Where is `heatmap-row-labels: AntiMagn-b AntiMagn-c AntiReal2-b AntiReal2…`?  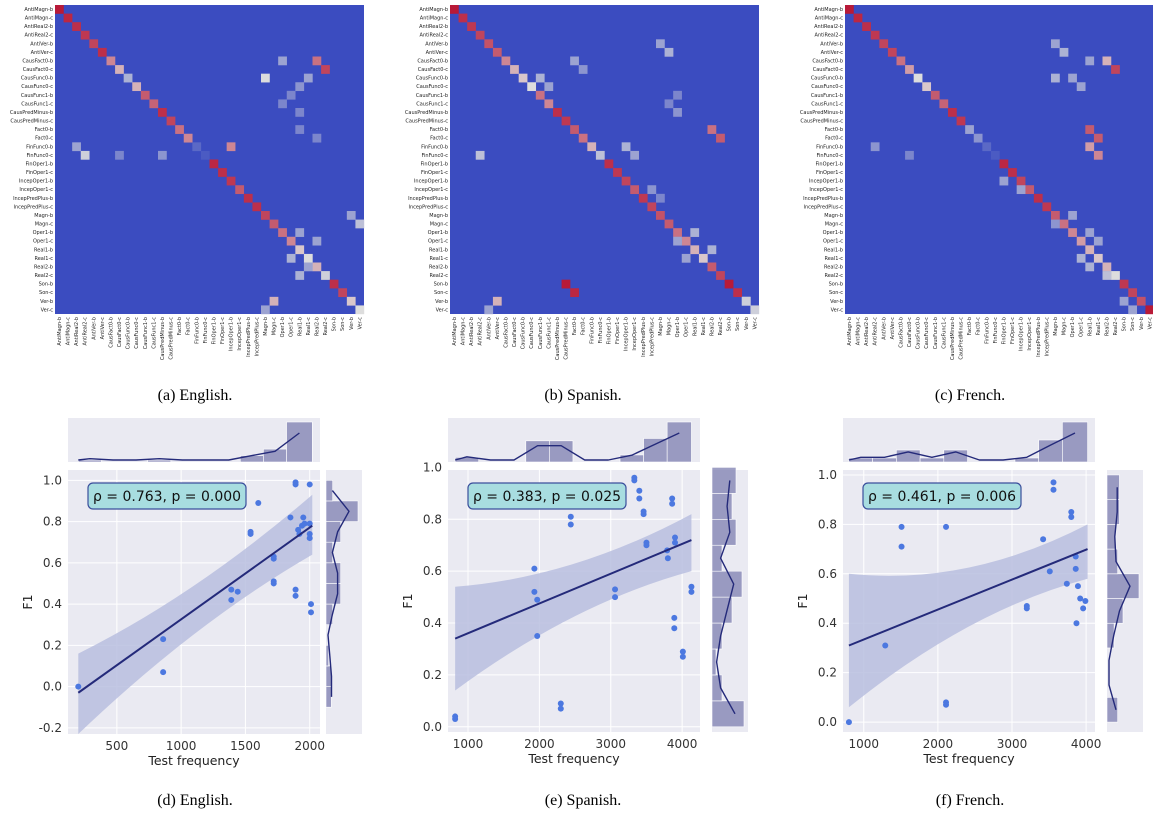
heatmap-row-labels: AntiMagn-b AntiMagn-c AntiReal2-b AntiReal2… is located at coordinates (426, 160).